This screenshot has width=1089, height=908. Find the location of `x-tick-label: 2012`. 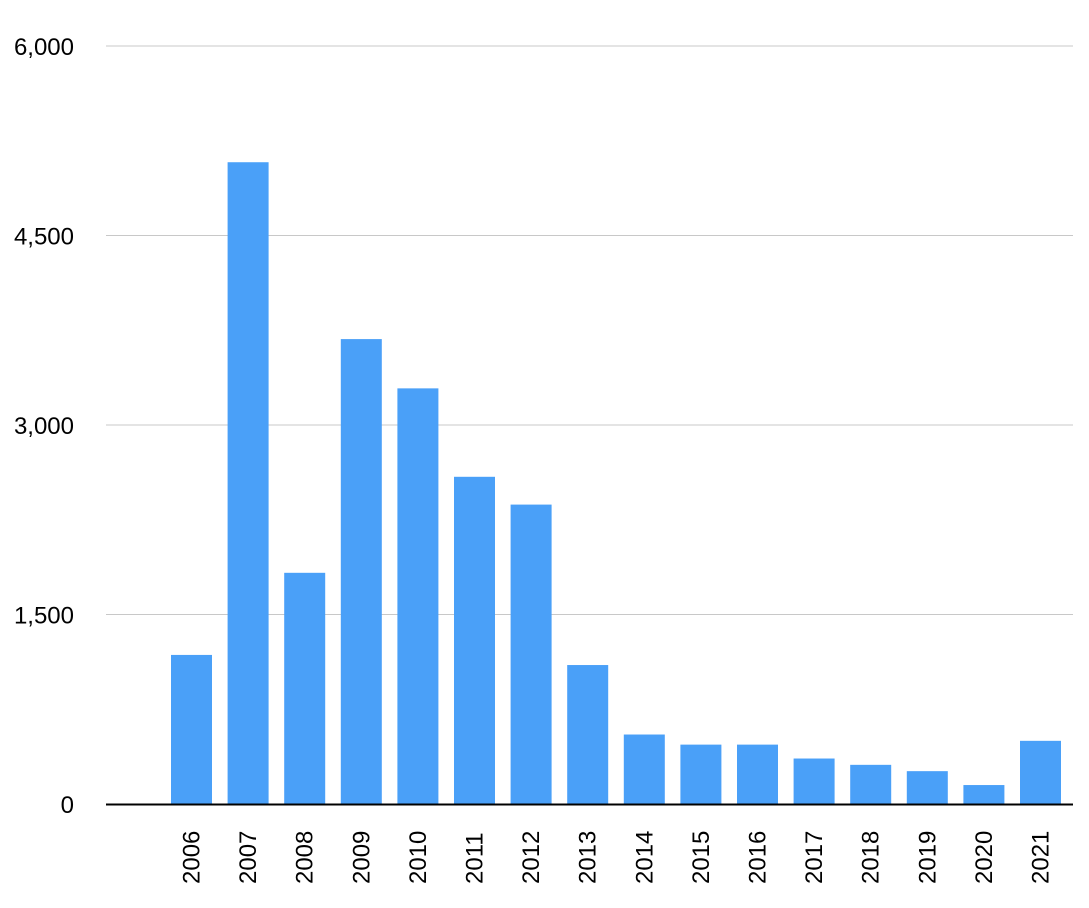

x-tick-label: 2012 is located at coordinates (531, 857).